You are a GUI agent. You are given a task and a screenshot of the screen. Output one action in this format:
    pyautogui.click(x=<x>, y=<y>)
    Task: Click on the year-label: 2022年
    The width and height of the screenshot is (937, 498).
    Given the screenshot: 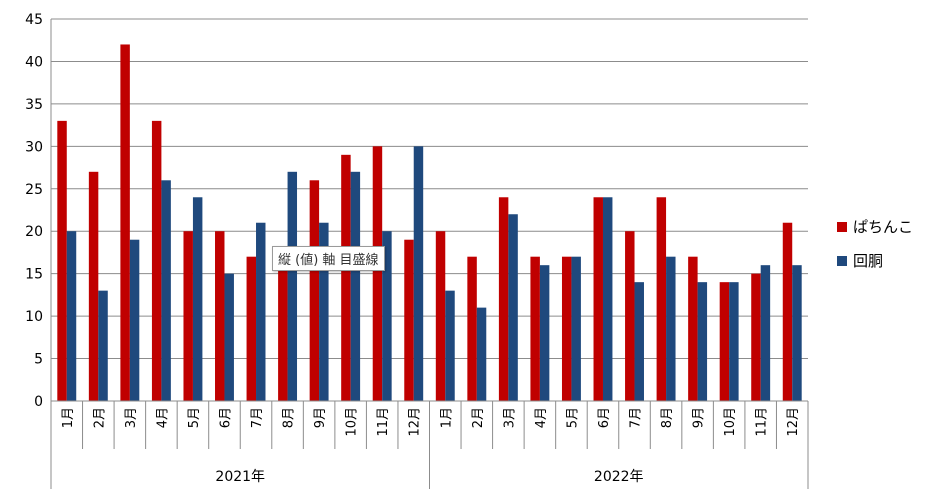 What is the action you would take?
    pyautogui.click(x=619, y=477)
    